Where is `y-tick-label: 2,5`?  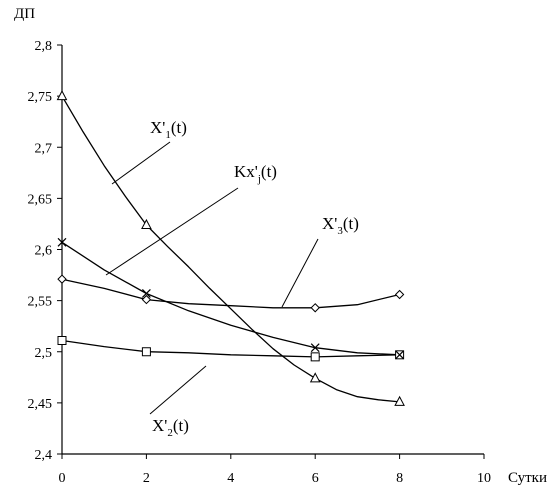
y-tick-label: 2,5 is located at coordinates (44, 353).